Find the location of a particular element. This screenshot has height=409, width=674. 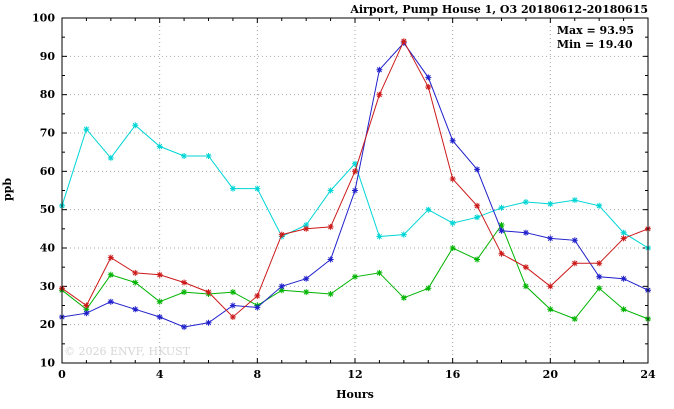

min-value-label: Min = 19.40 is located at coordinates (594, 44).